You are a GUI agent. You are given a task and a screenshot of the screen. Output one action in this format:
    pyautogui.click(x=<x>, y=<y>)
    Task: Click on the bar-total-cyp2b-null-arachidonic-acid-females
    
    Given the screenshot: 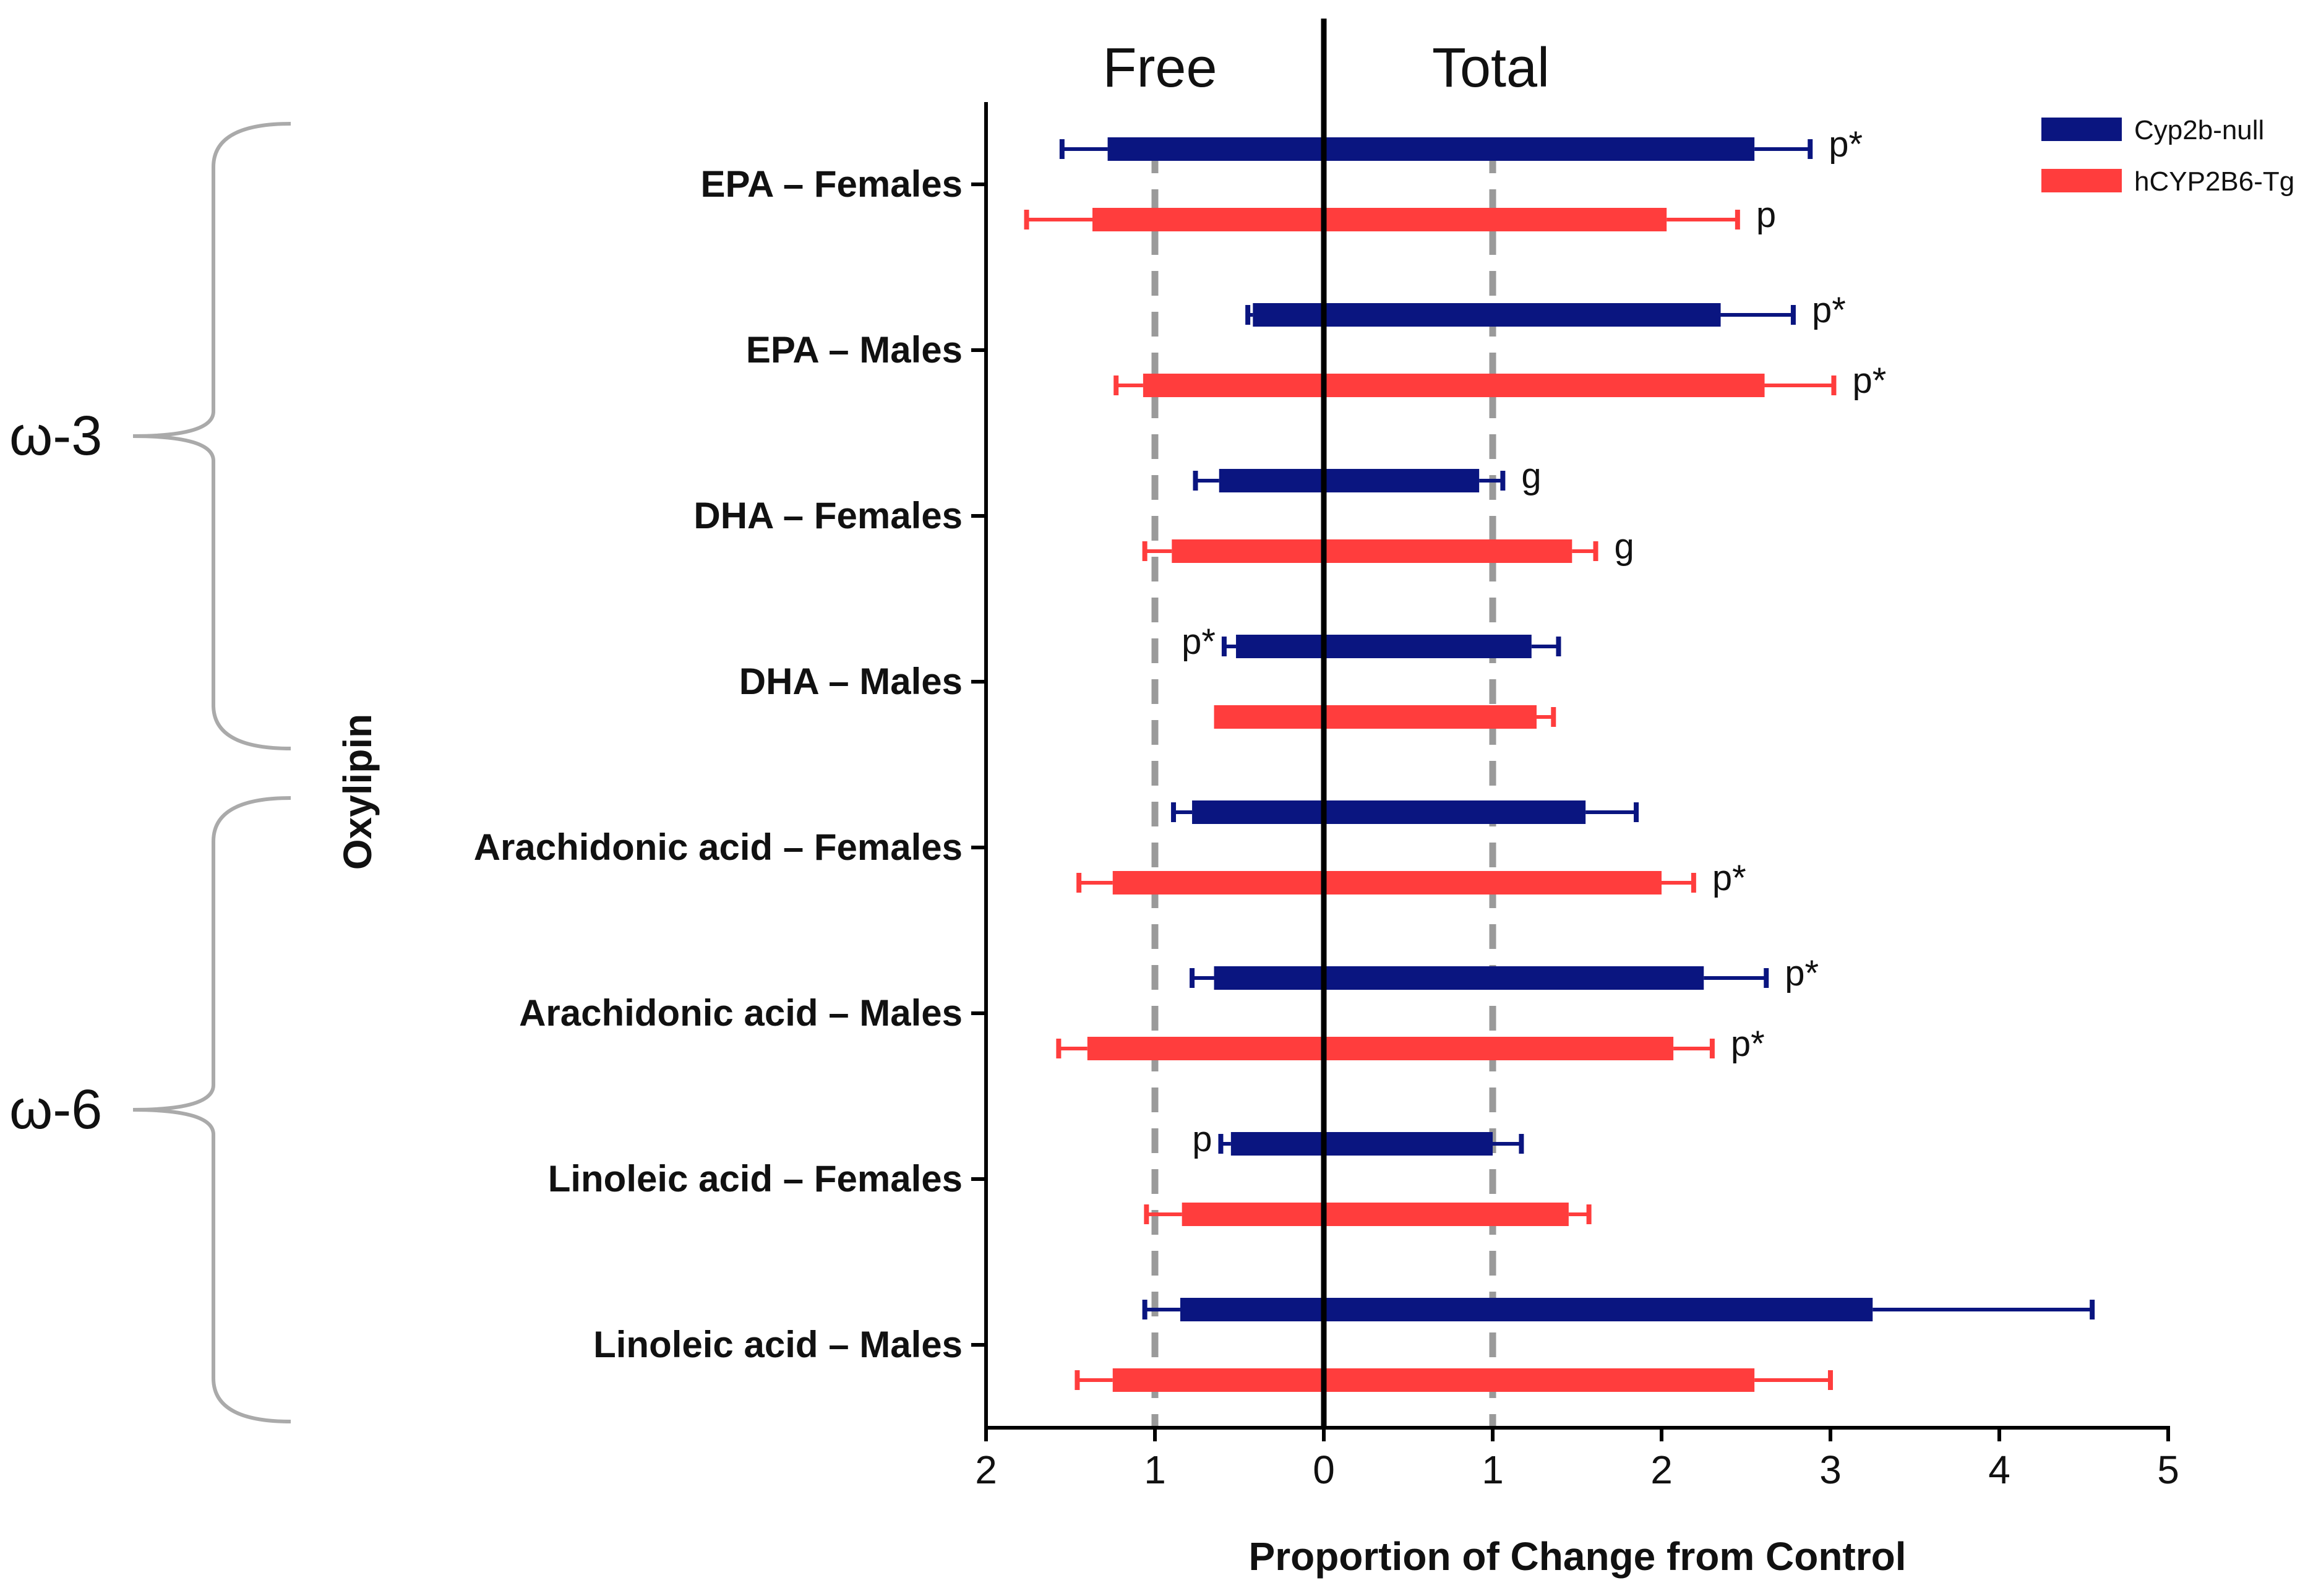 What is the action you would take?
    pyautogui.click(x=1455, y=812)
    